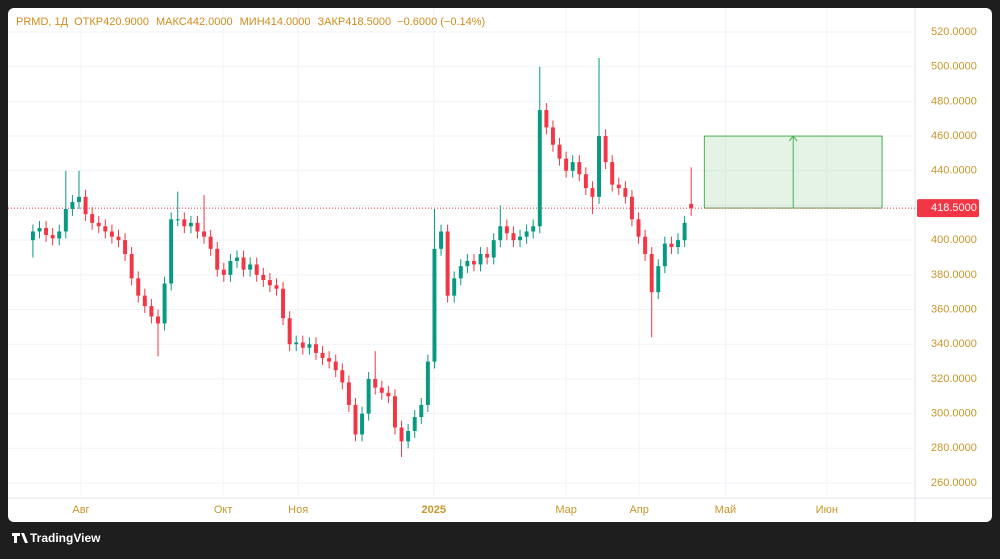 This screenshot has width=1000, height=559. Describe the element at coordinates (434, 510) in the screenshot. I see `x-tick-label: 2025` at that location.